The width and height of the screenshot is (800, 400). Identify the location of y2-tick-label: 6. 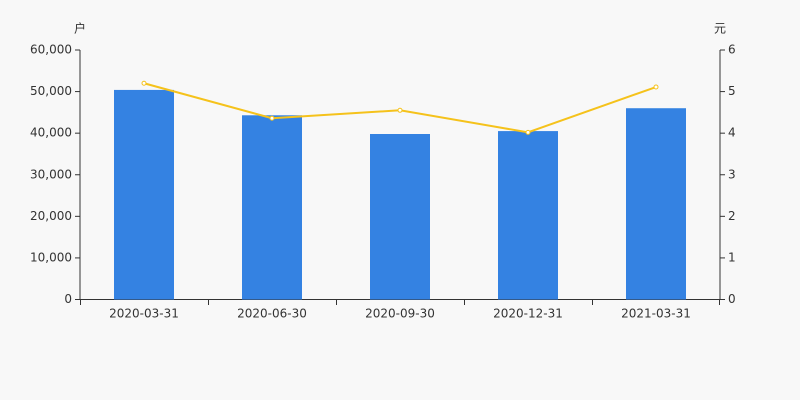
(732, 50).